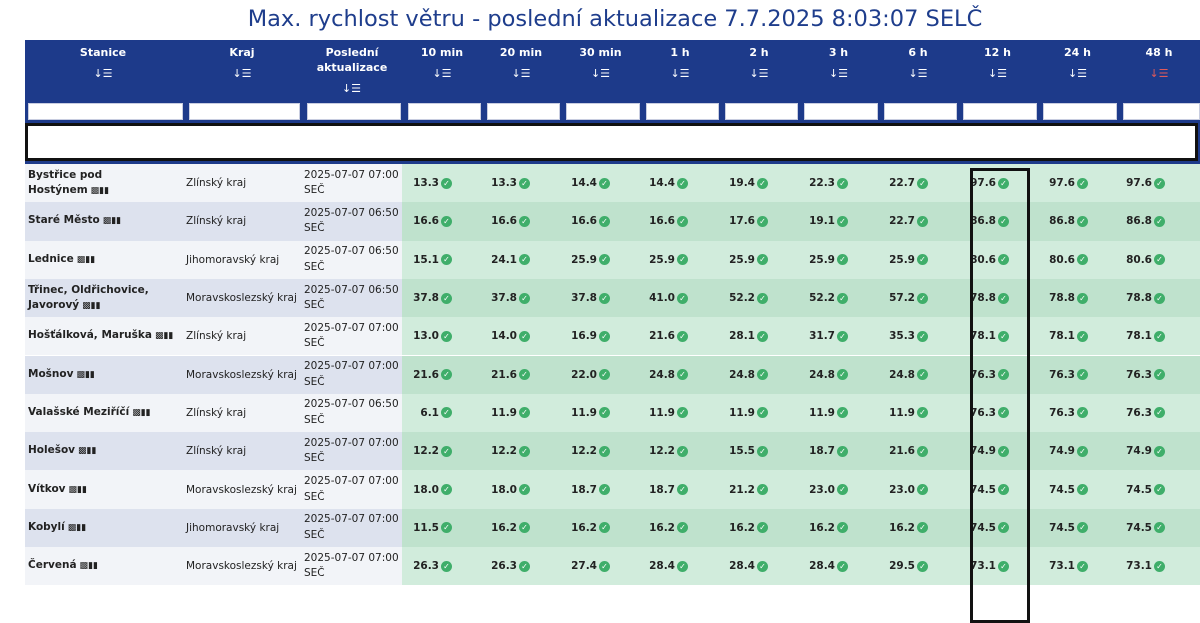  I want to click on column-header: 1 h ↓☰, so click(681, 102).